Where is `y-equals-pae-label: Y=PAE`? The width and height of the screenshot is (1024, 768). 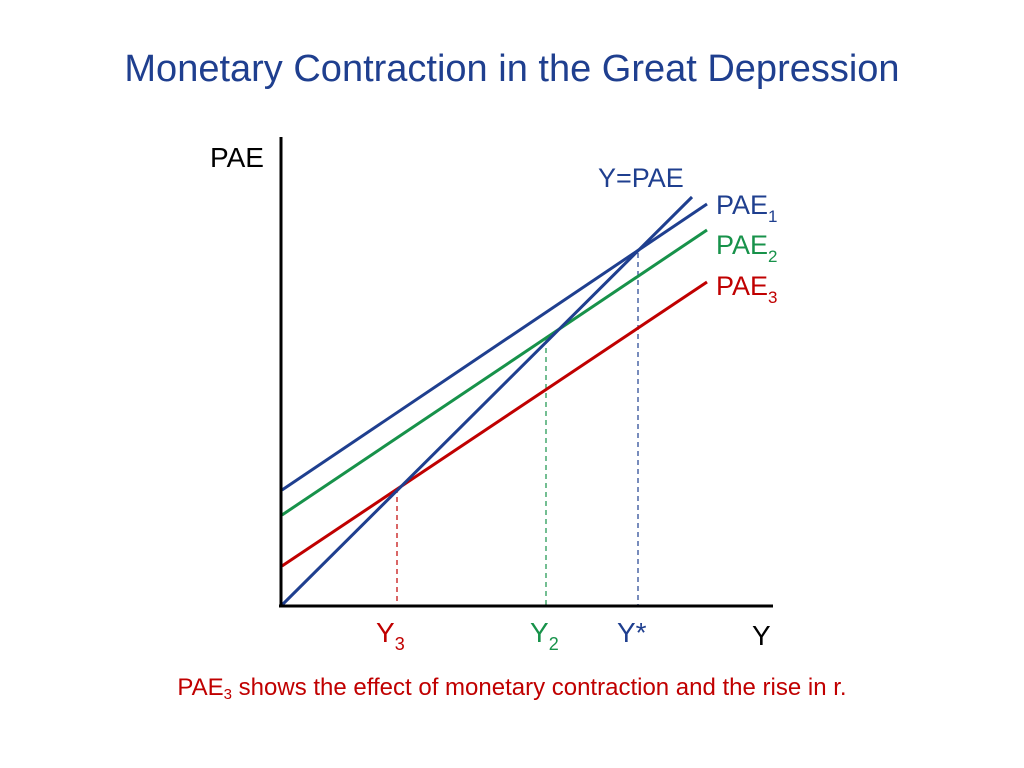 y-equals-pae-label: Y=PAE is located at coordinates (641, 178).